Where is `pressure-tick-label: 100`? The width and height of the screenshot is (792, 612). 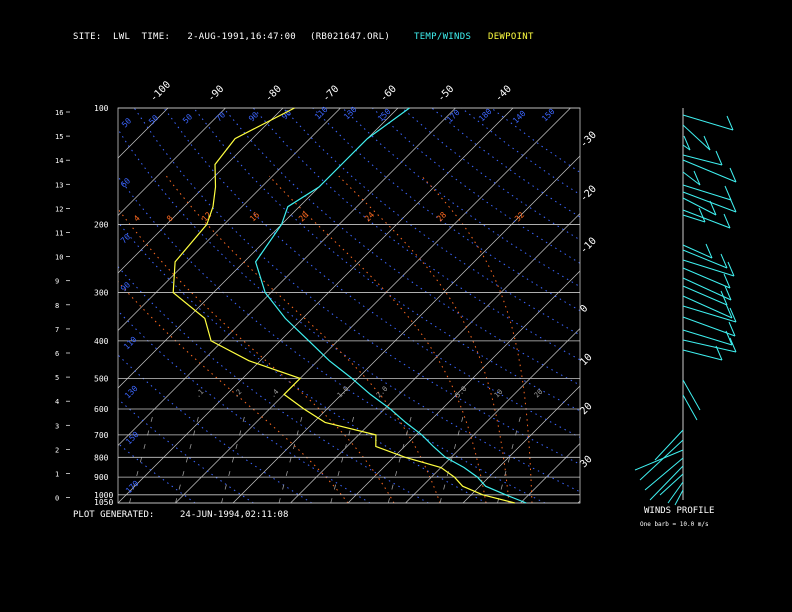
pressure-tick-label: 100 is located at coordinates (101, 108).